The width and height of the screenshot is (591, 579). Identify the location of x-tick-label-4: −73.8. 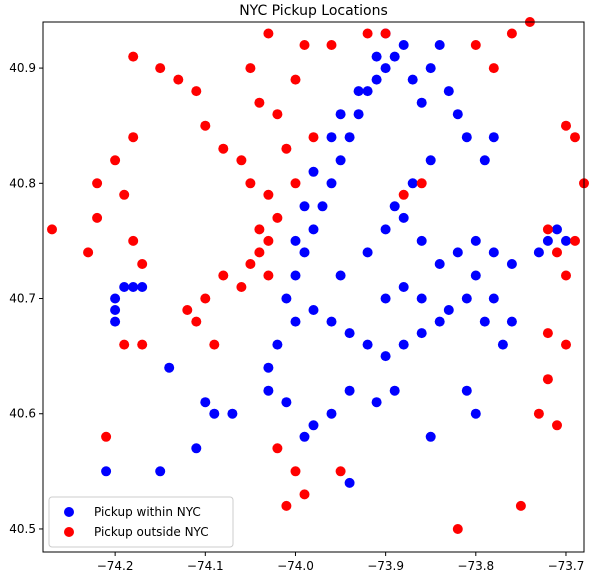
(475, 566).